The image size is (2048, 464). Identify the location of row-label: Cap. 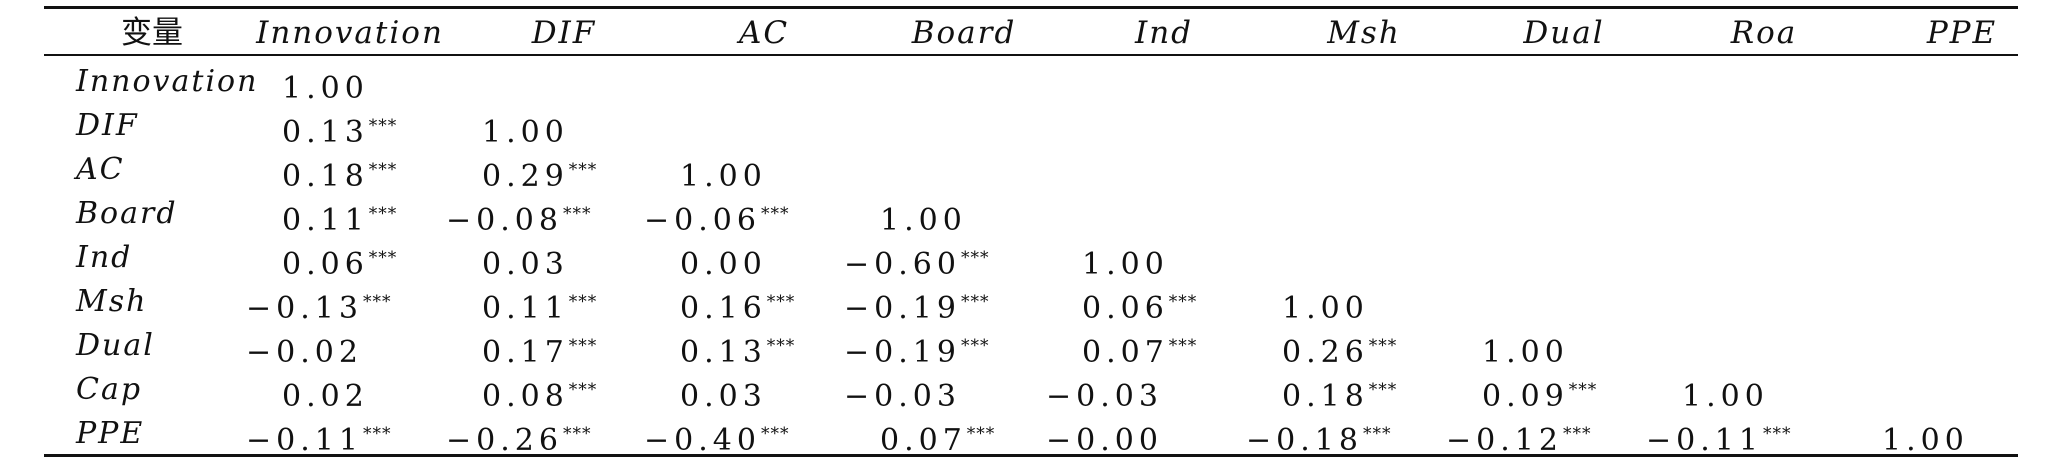
(109, 389).